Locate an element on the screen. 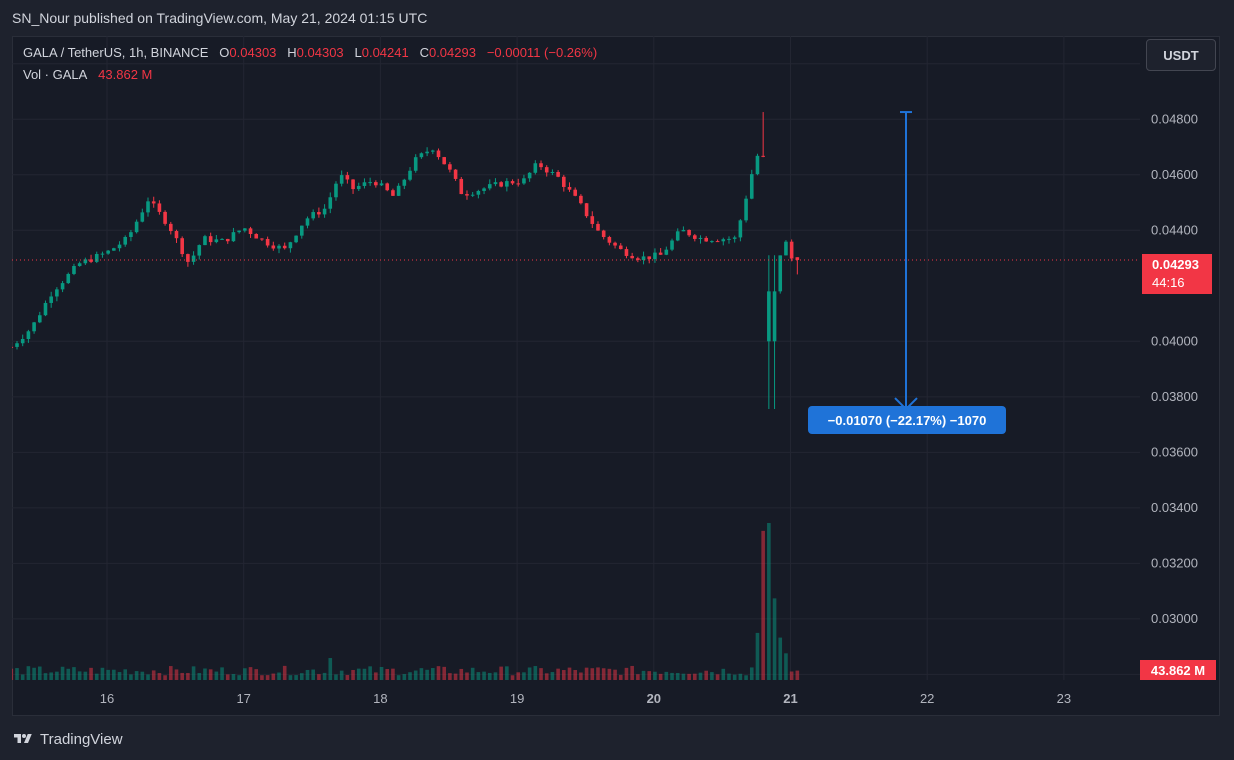 The height and width of the screenshot is (760, 1234). measure-arrow is located at coordinates (906, 261).